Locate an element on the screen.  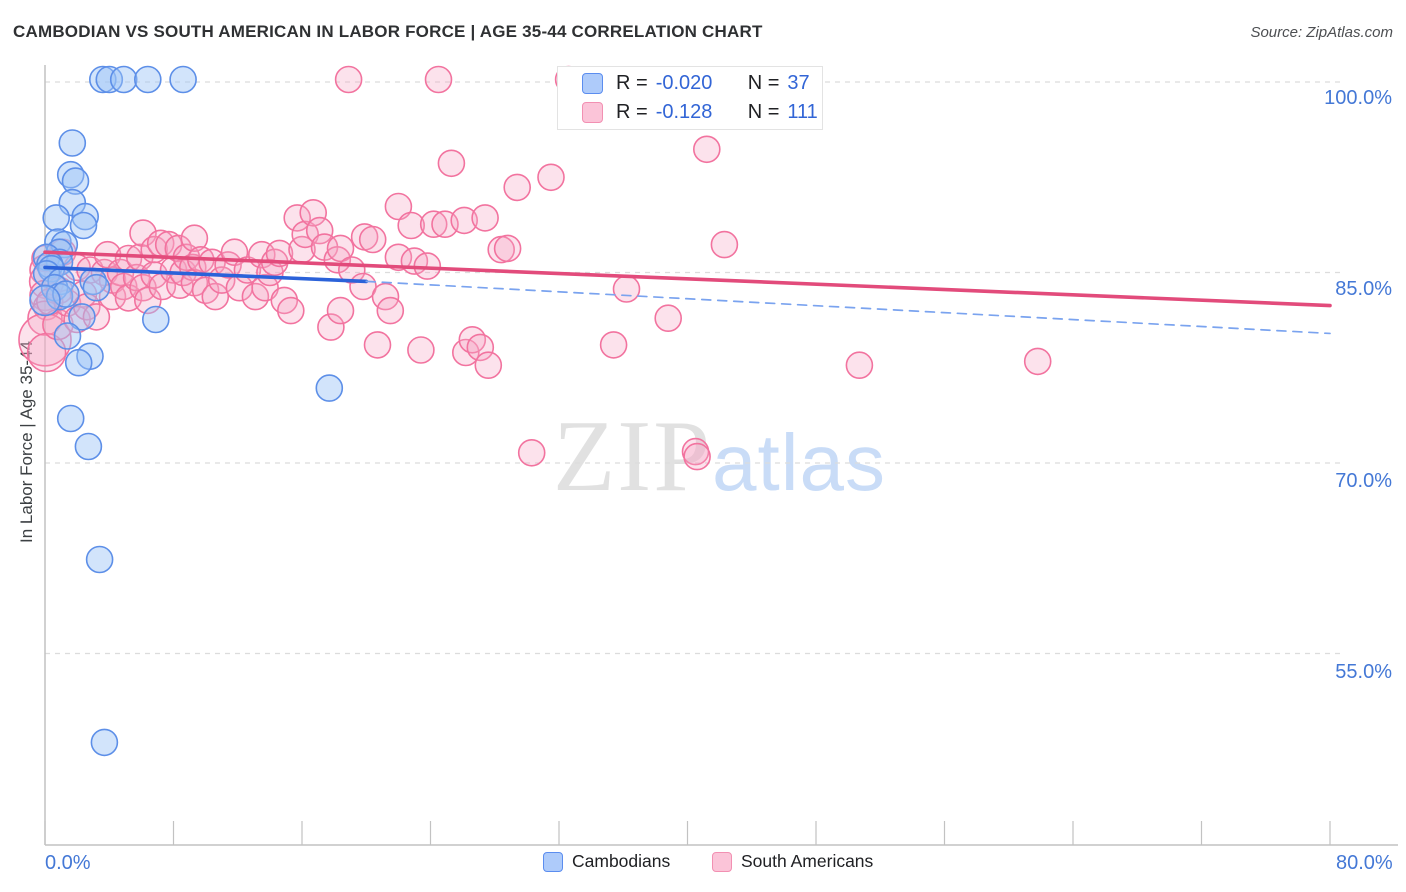
source-attribution: Source: ZipAtlas.com is located at coordinates (1321, 32).